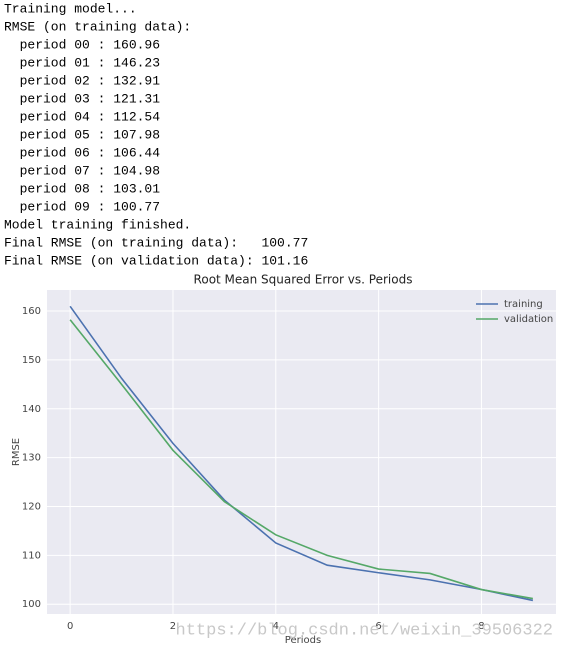 This screenshot has width=565, height=650. Describe the element at coordinates (82, 98) in the screenshot. I see `console-line: period 03 : 121.31` at that location.